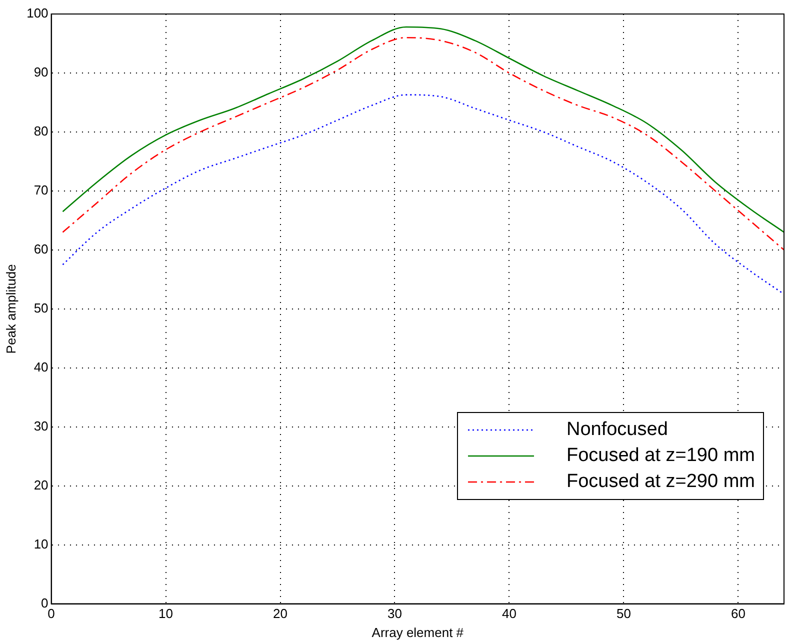  What do you see at coordinates (280, 614) in the screenshot?
I see `x-tick-label: 20` at bounding box center [280, 614].